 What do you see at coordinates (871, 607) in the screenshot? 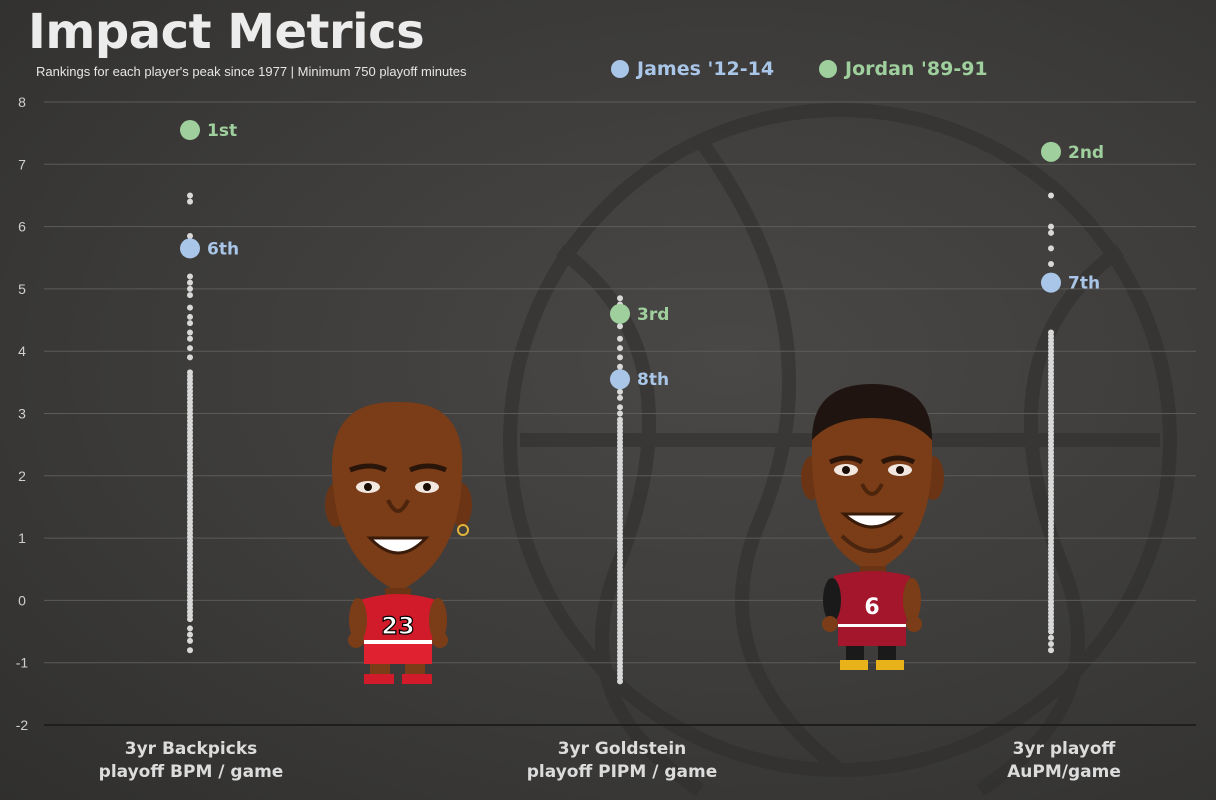
I see `jersey-number: 6` at bounding box center [871, 607].